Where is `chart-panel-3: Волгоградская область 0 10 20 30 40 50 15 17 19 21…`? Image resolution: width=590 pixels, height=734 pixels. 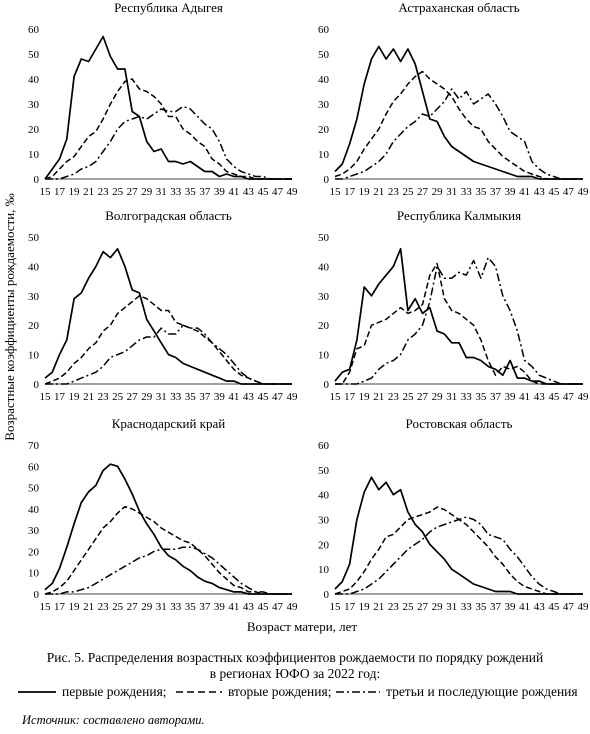
chart-panel-3: Волгоградская область 0 10 20 30 40 50 15 17 19 21… is located at coordinates (163, 305).